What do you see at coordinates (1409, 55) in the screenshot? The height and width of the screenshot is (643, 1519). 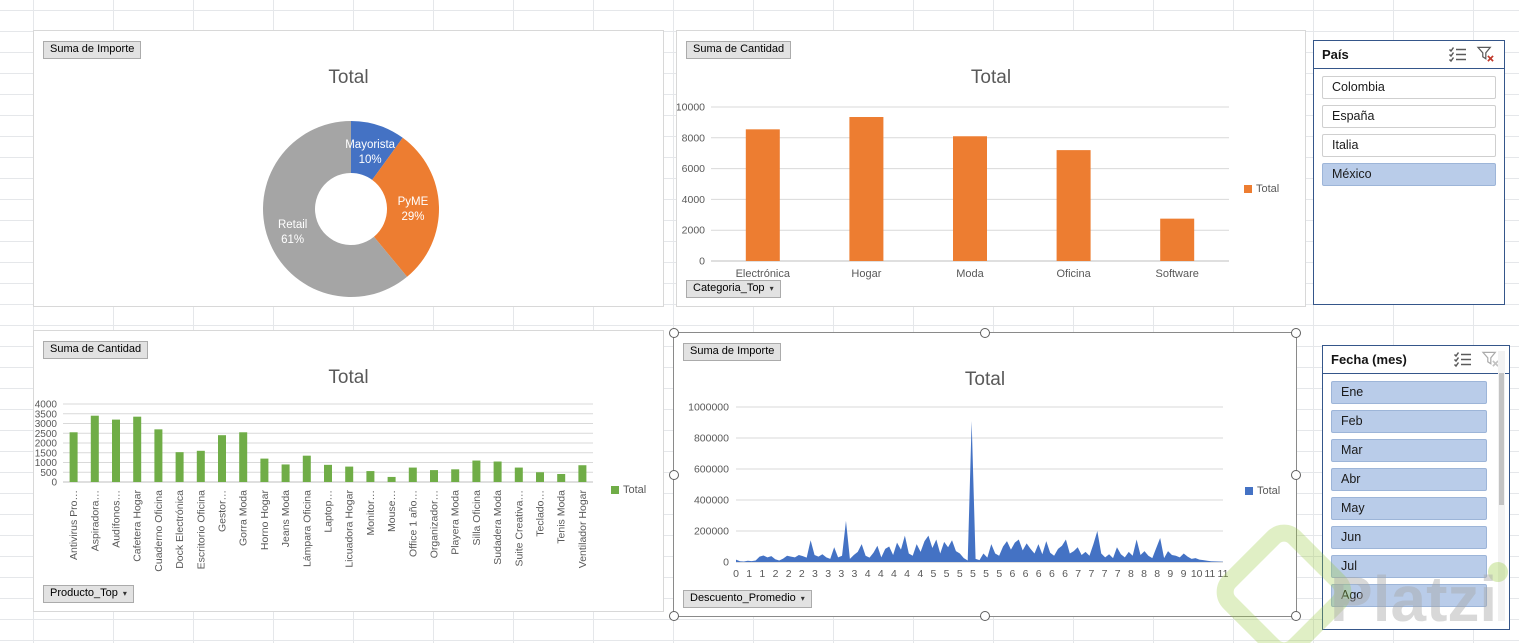 I see `slicer-header: País` at bounding box center [1409, 55].